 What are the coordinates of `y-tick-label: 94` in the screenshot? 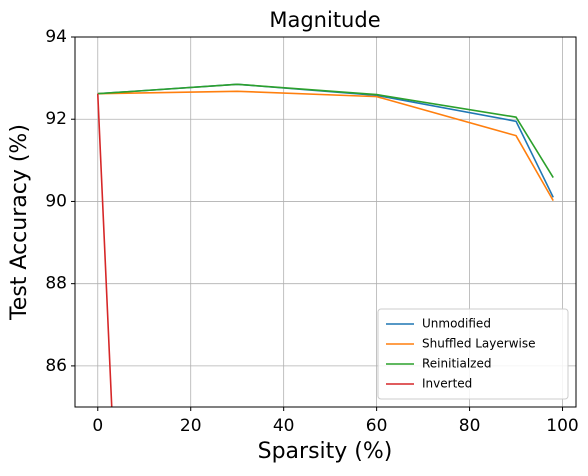 It's located at (56, 37).